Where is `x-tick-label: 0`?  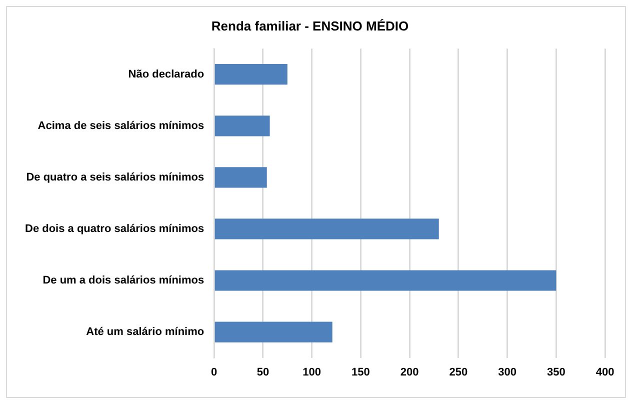 x-tick-label: 0 is located at coordinates (214, 372).